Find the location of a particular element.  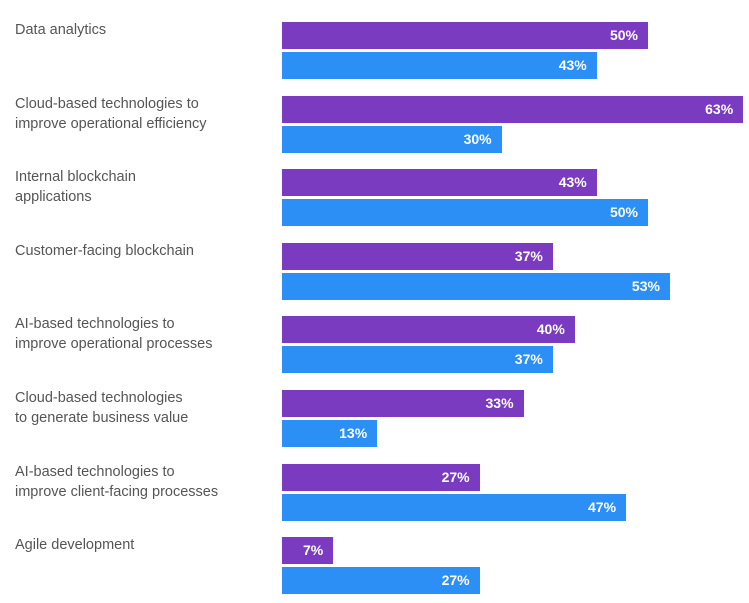

bar-series2: 27% is located at coordinates (381, 581).